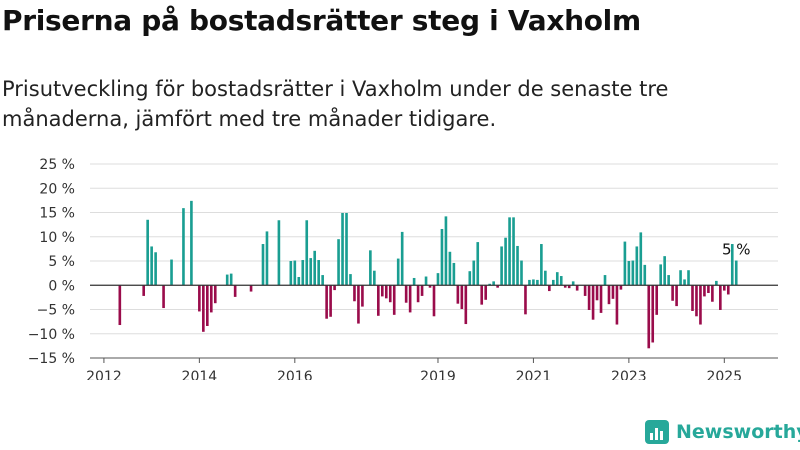 The image size is (800, 450). I want to click on brand-name: Newsworthy, so click(738, 432).